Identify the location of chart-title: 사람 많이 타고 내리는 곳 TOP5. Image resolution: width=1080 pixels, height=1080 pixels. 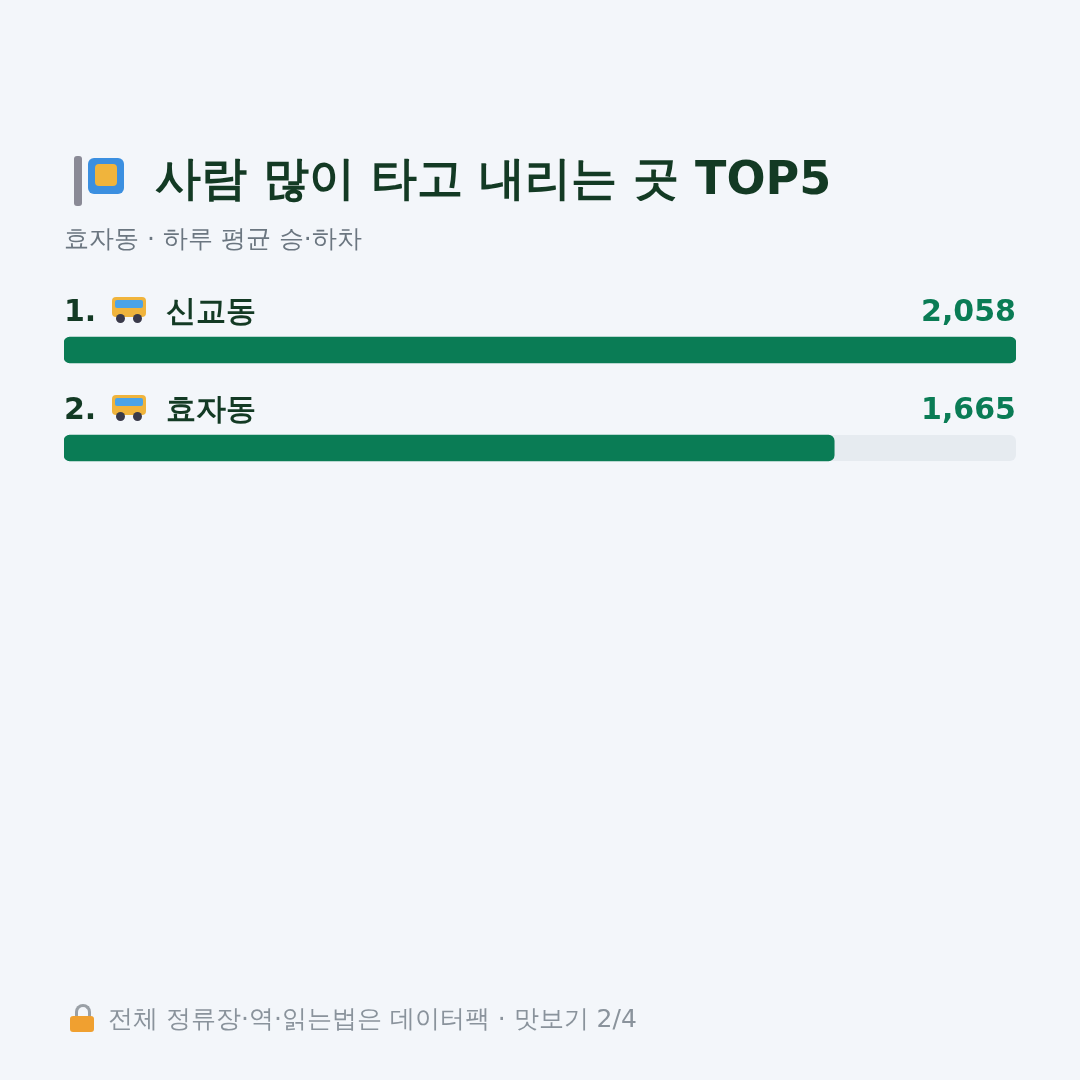
(493, 178).